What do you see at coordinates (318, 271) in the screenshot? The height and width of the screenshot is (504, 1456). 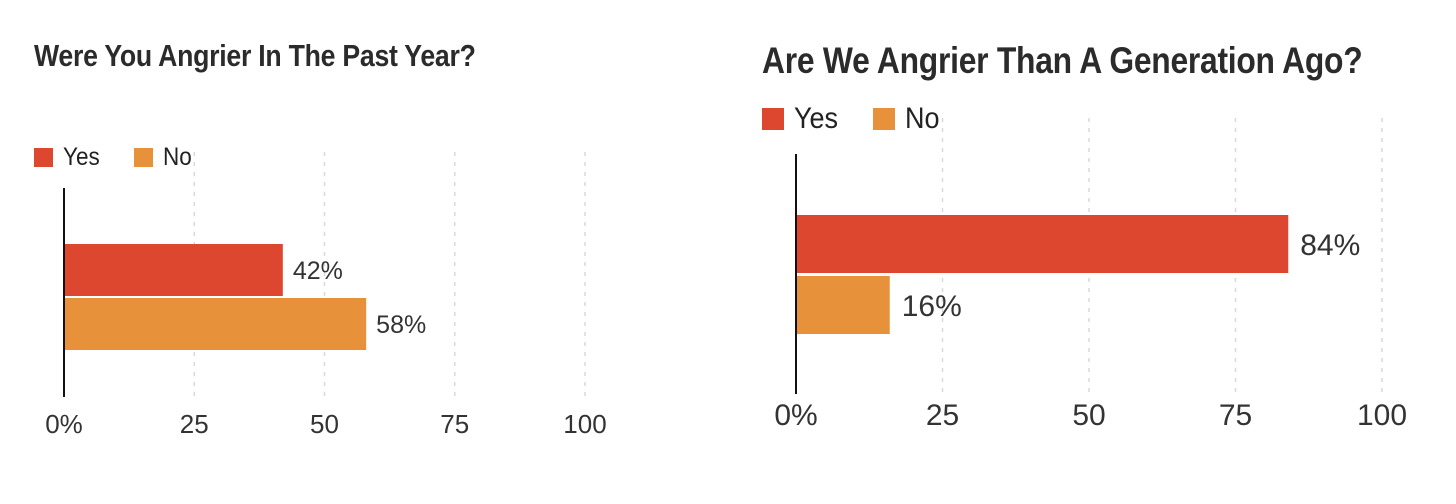 I see `data-label-yes: 42%` at bounding box center [318, 271].